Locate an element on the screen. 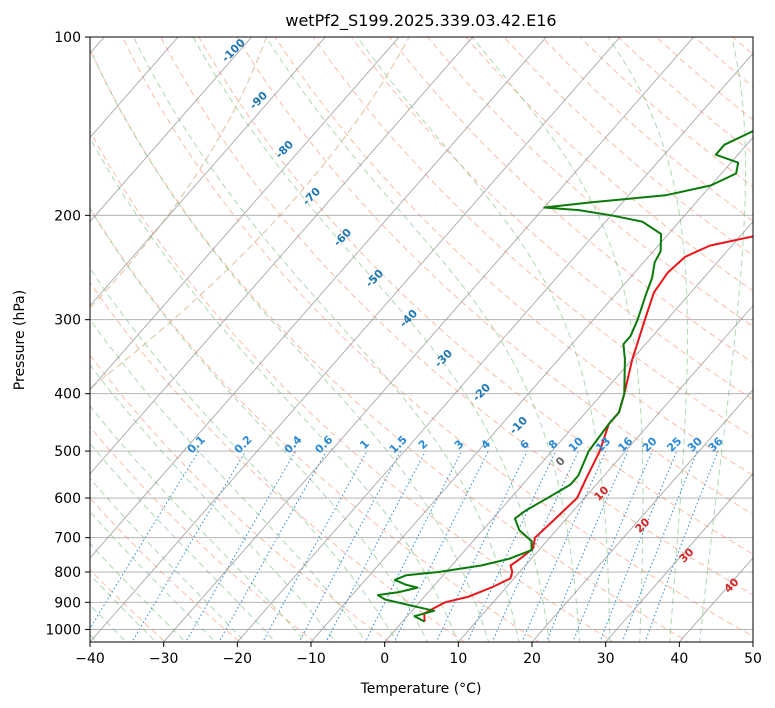  y-tick-label: 200 is located at coordinates (67, 216).